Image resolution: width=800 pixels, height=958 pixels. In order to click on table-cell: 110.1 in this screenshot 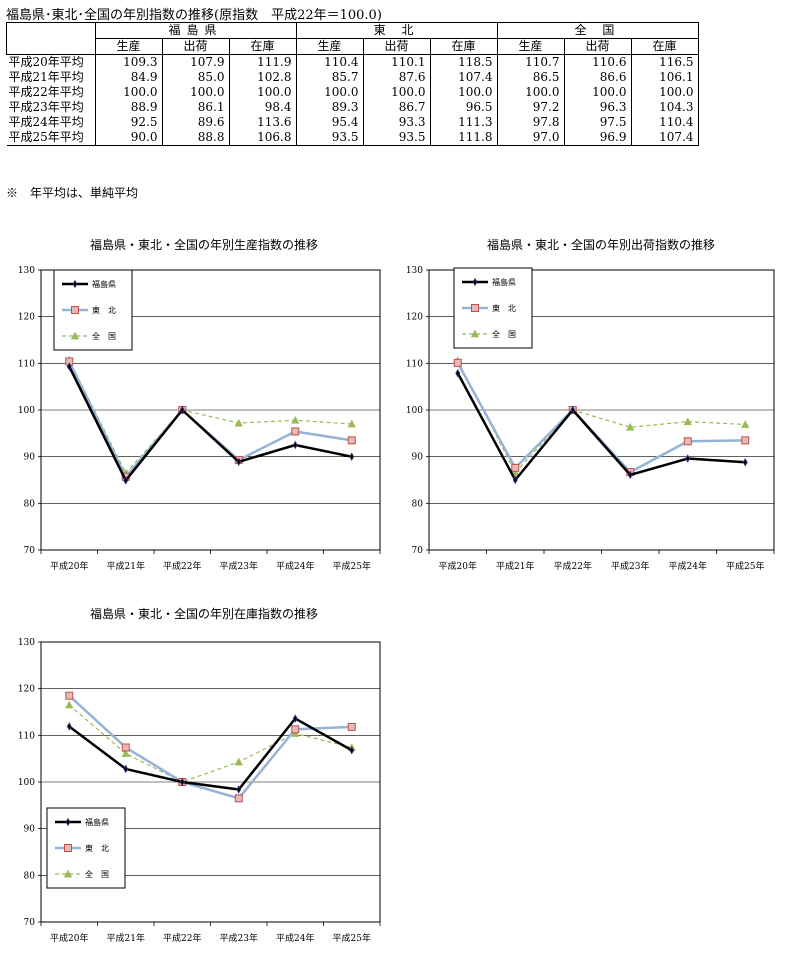, I will do `click(396, 62)`.